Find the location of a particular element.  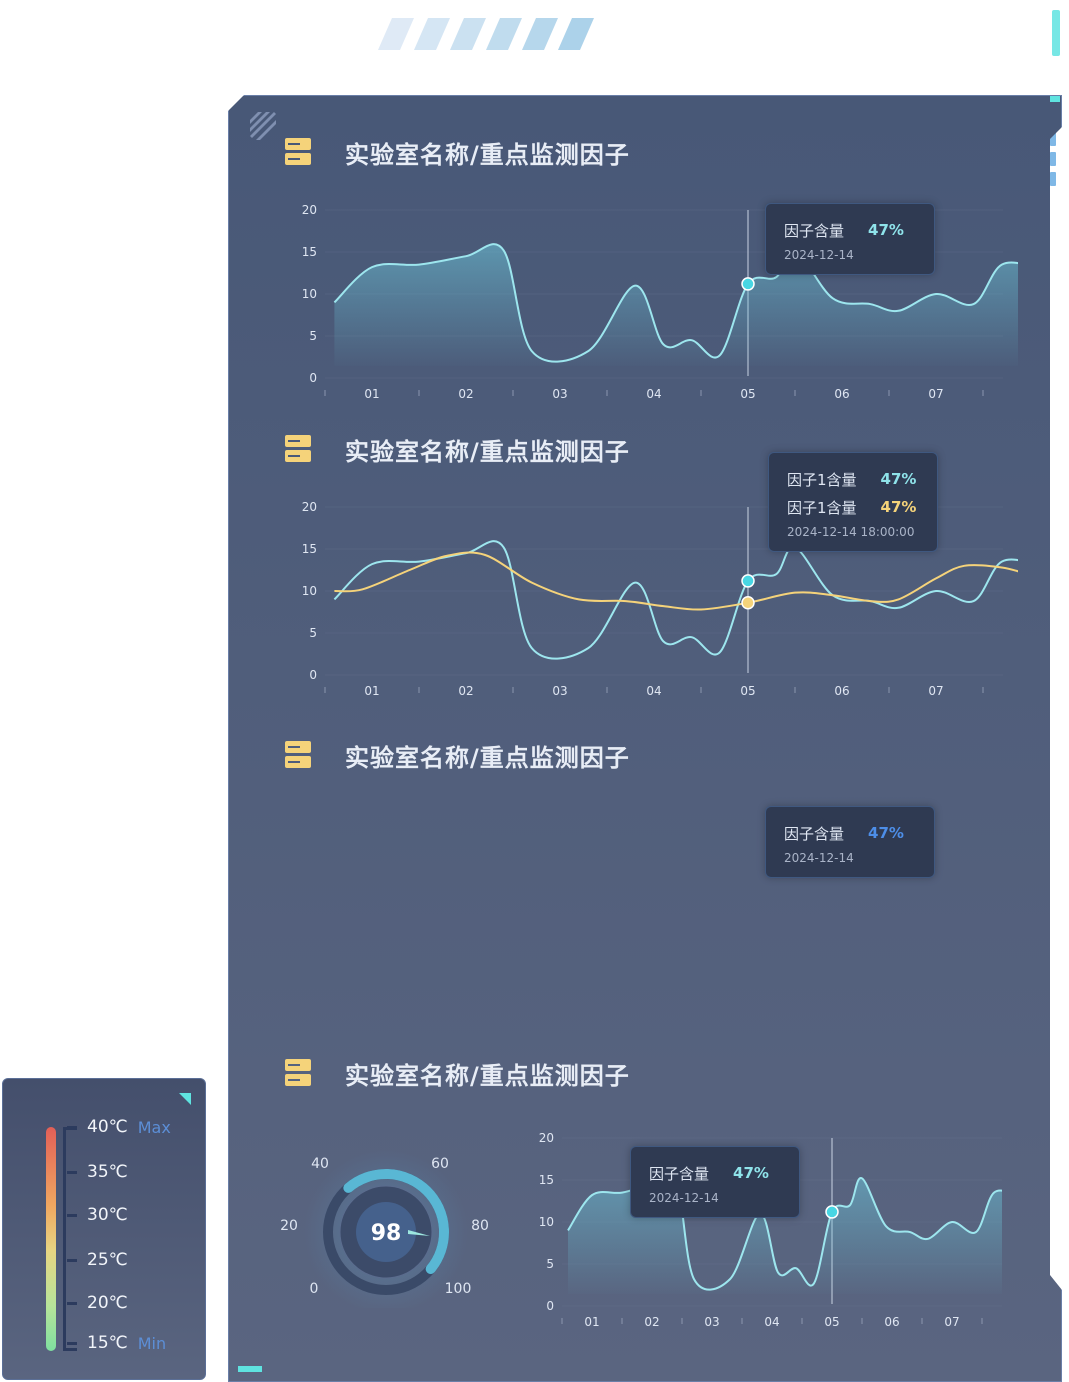

tooltip-date: 2024-12-14 18:00:00 is located at coordinates (851, 532).